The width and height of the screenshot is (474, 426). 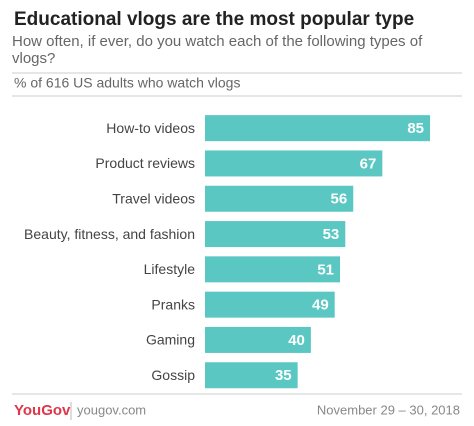 I want to click on value-label: 35, so click(x=283, y=375).